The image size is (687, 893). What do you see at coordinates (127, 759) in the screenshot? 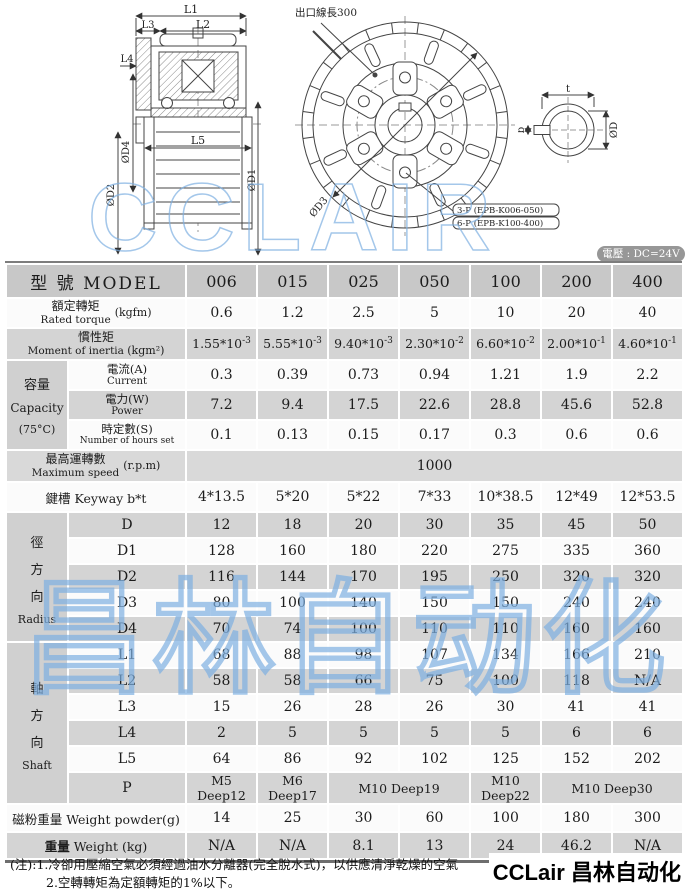
I see `row-label-l5: L5` at bounding box center [127, 759].